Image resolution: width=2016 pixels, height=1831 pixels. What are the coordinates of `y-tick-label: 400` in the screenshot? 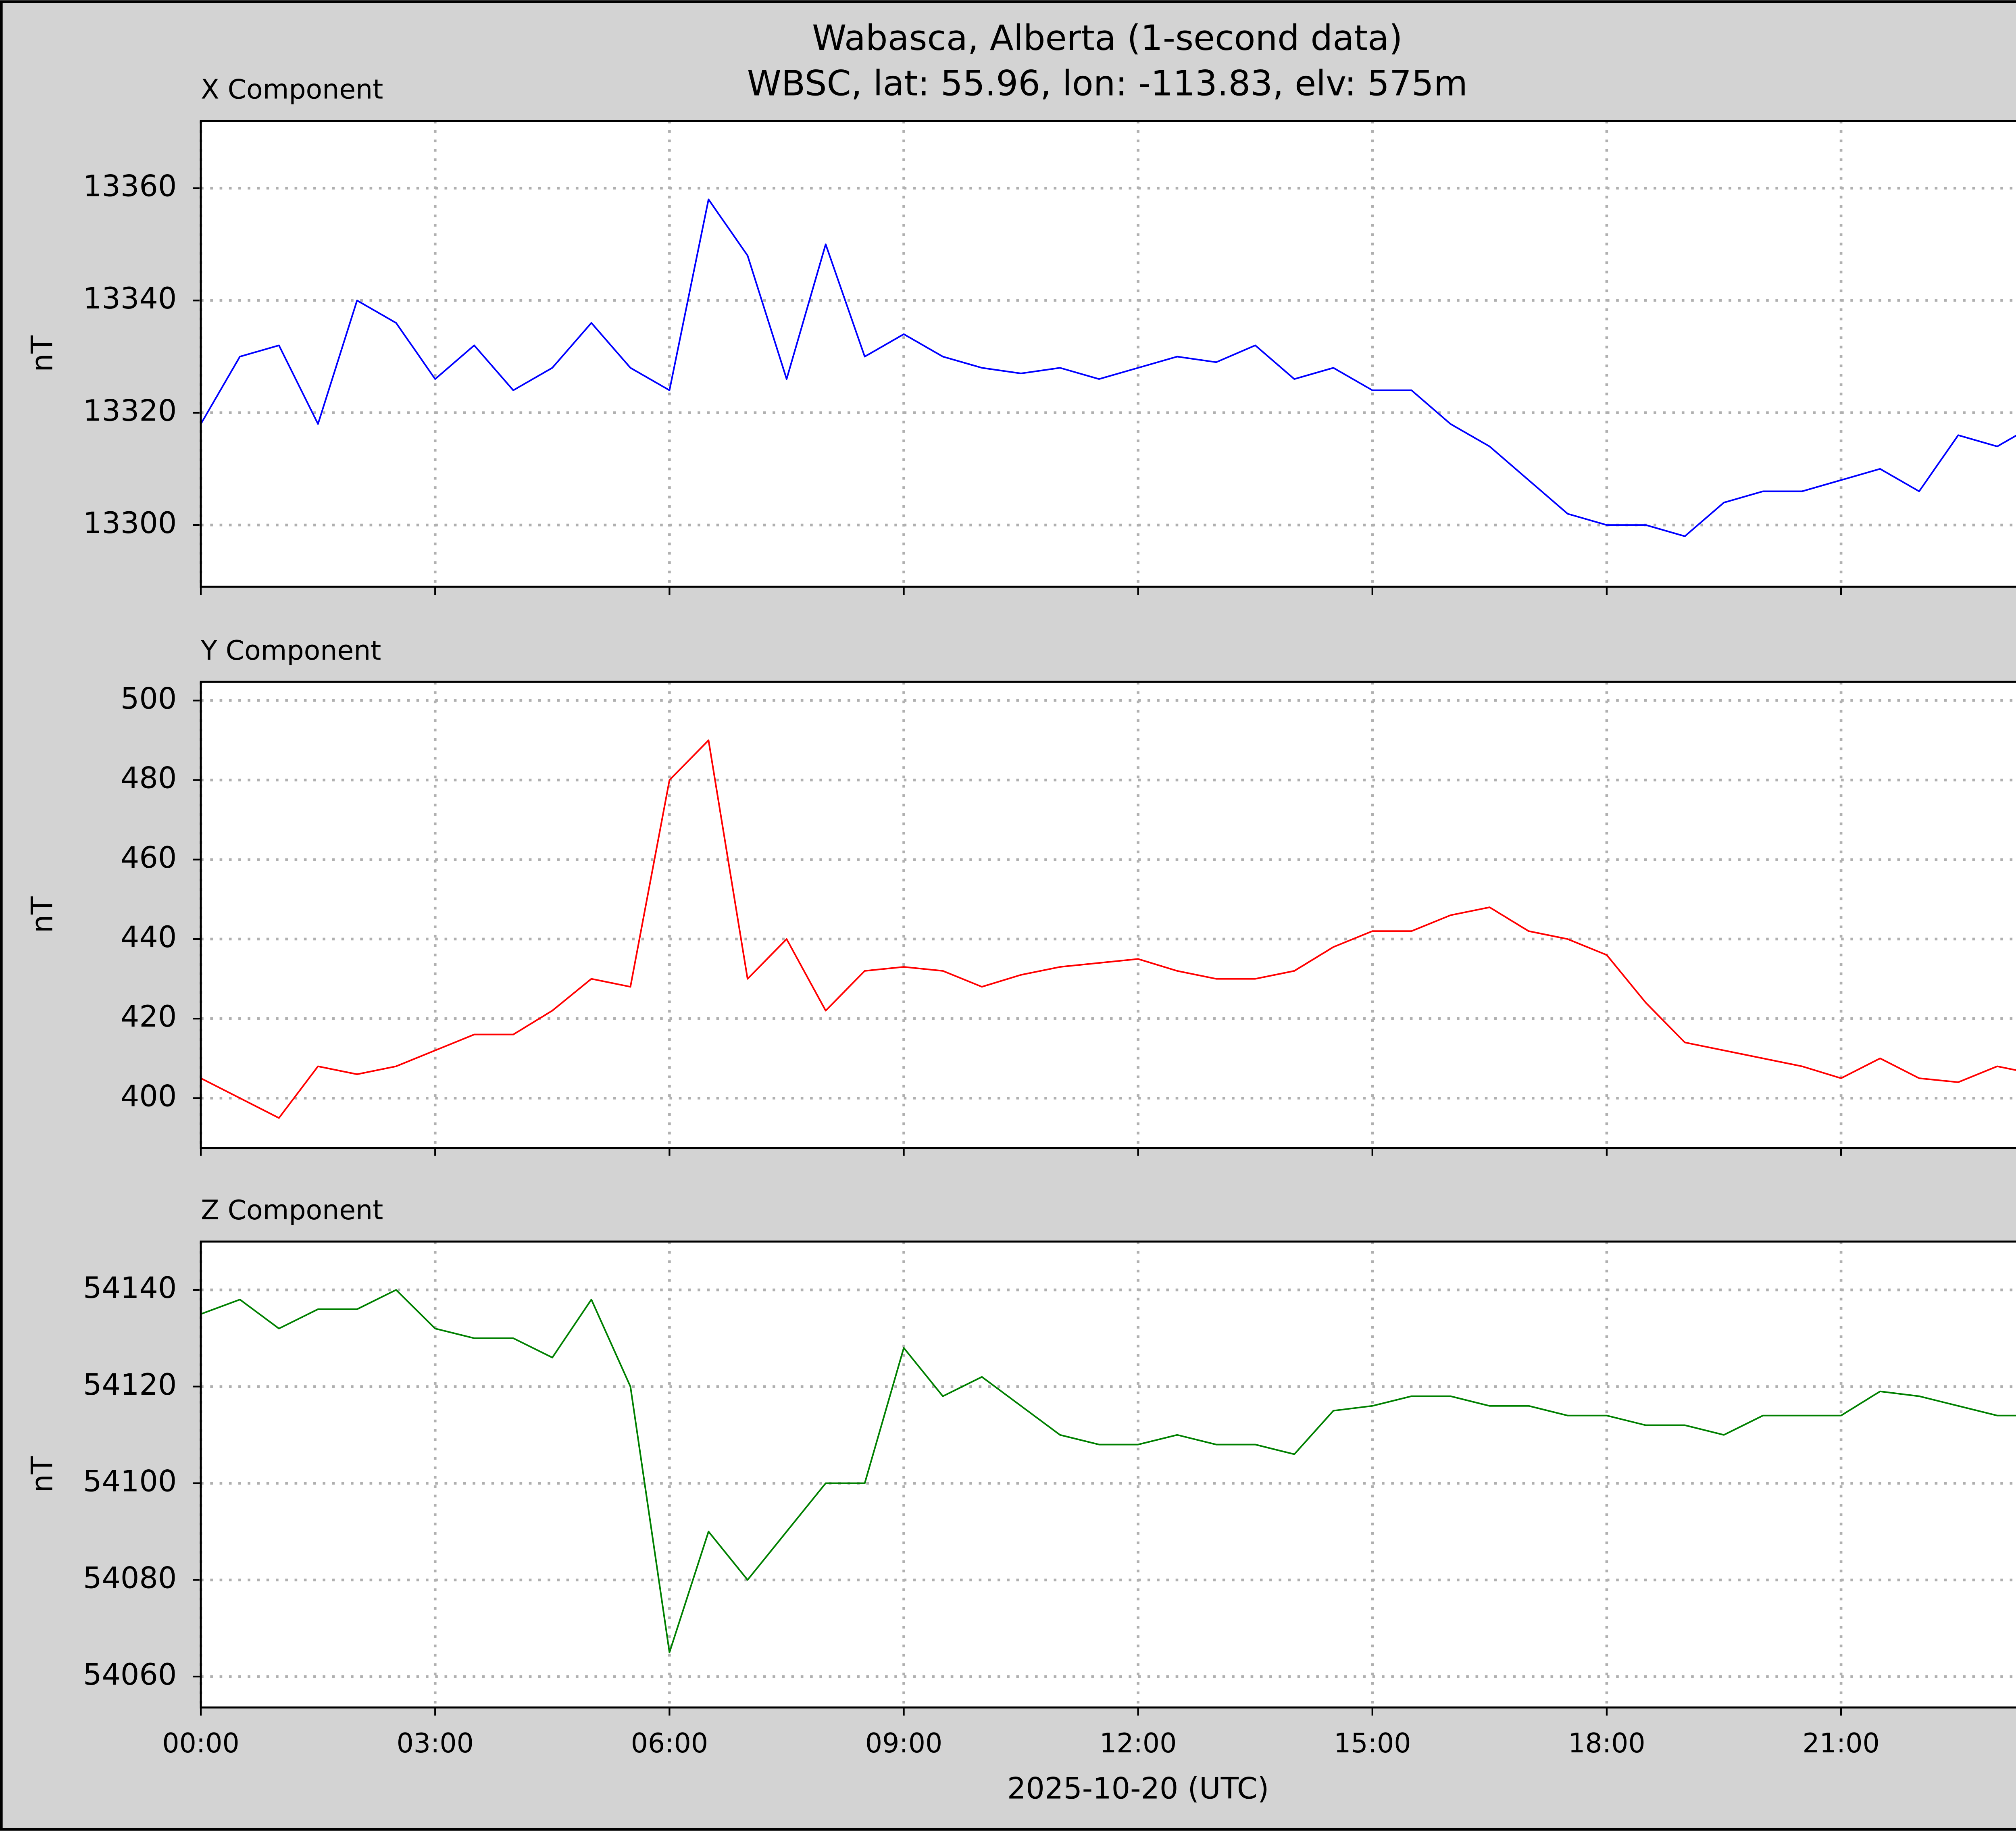 It's located at (149, 1096).